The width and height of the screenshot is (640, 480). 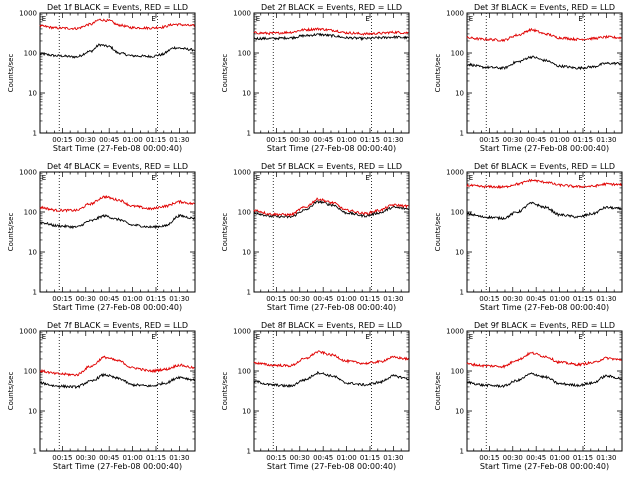 I want to click on panel-title: Det 4f BLACK = Events, RED = LLD, so click(x=117, y=166).